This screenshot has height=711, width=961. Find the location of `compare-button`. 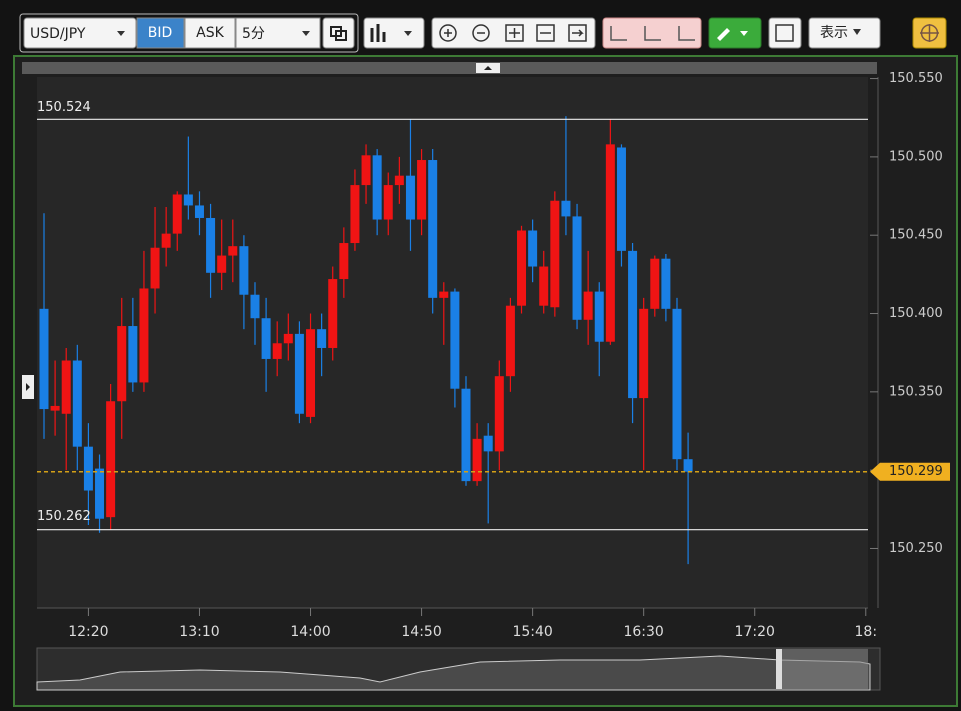

compare-button is located at coordinates (785, 33).